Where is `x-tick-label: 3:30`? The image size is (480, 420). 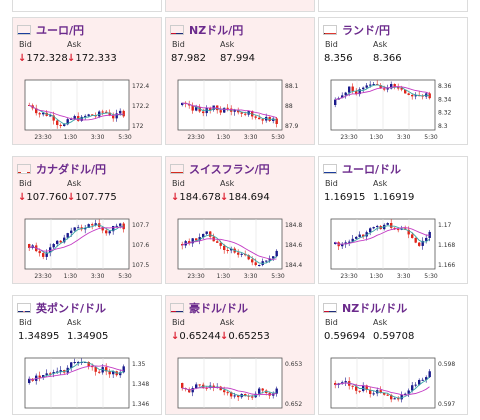
x-tick-label: 3:30 is located at coordinates (251, 276).